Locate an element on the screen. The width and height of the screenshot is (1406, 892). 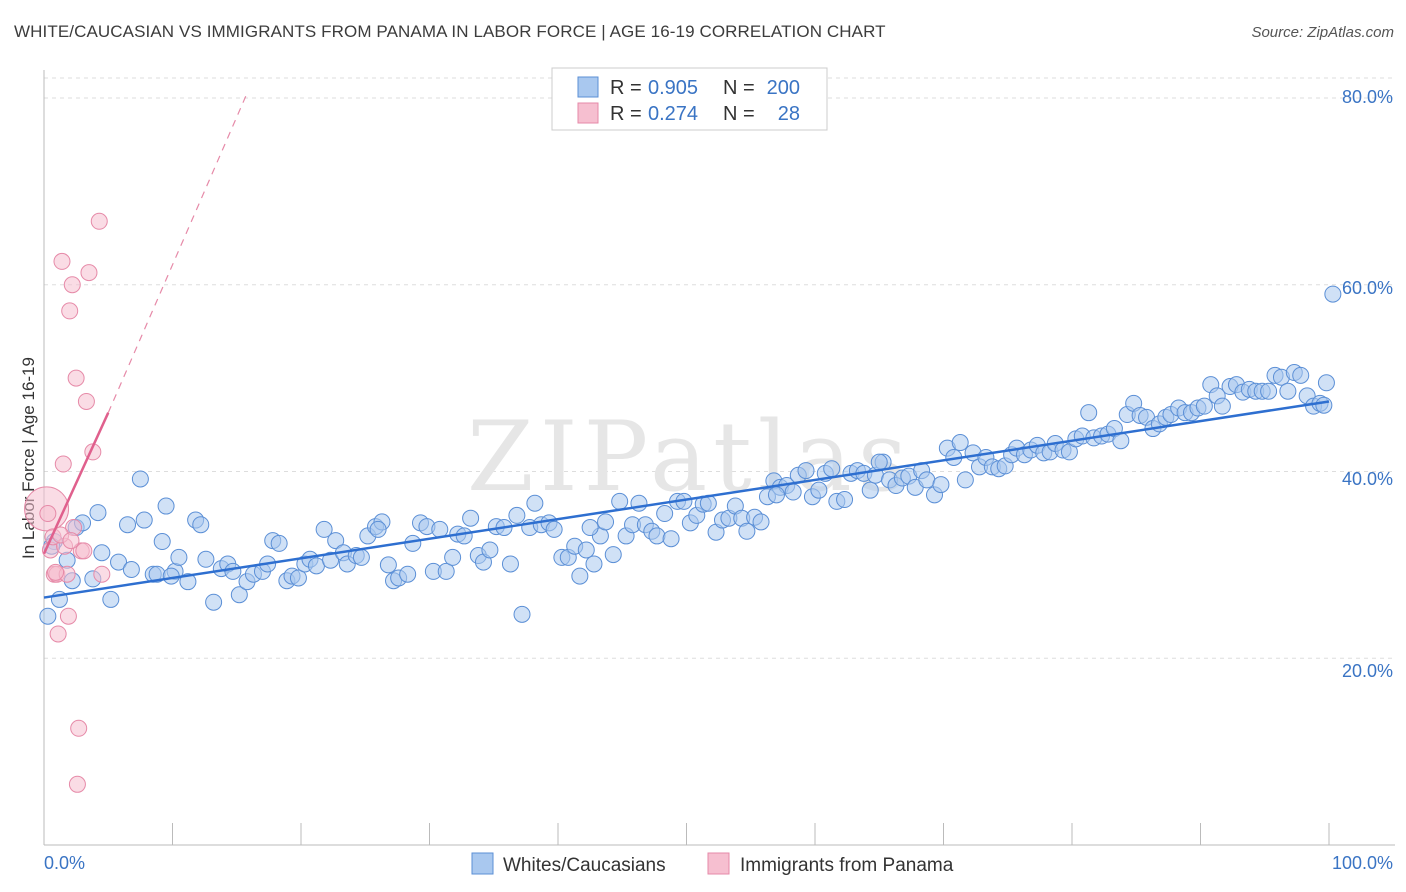
legend-n-label-whites: N = is located at coordinates (739, 88).